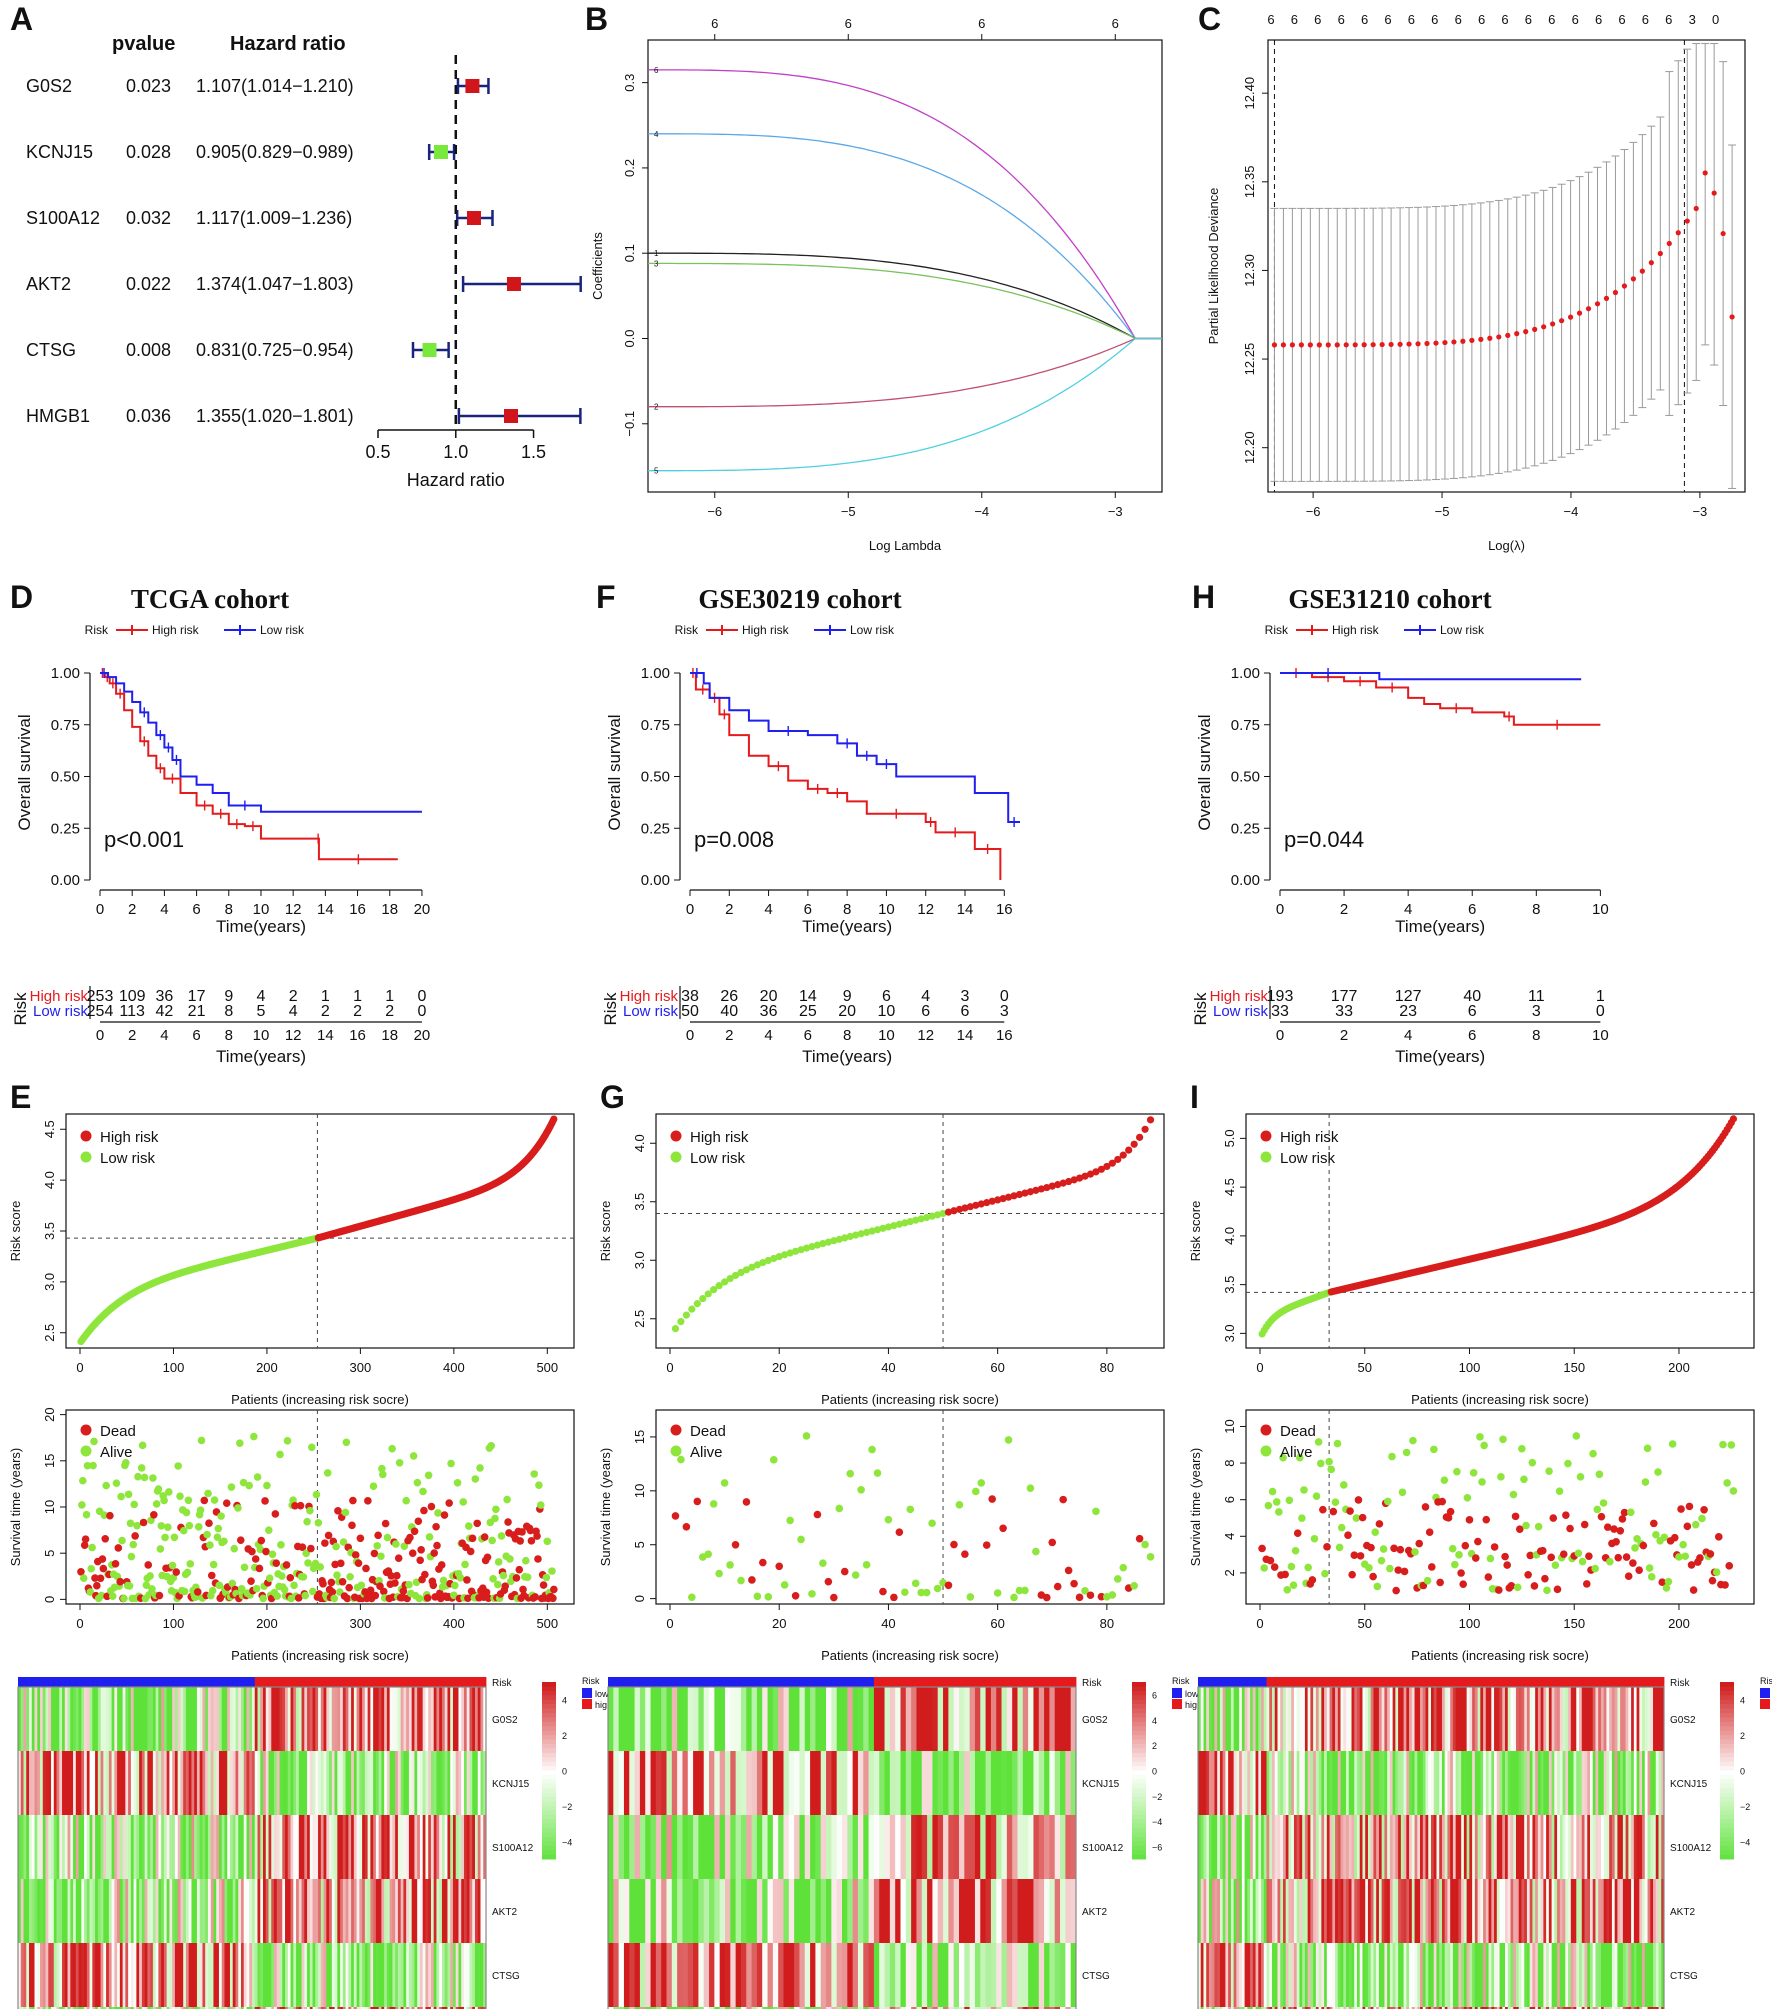  Describe the element at coordinates (1107, 1623) in the screenshot. I see `x-tick-label: 80` at that location.